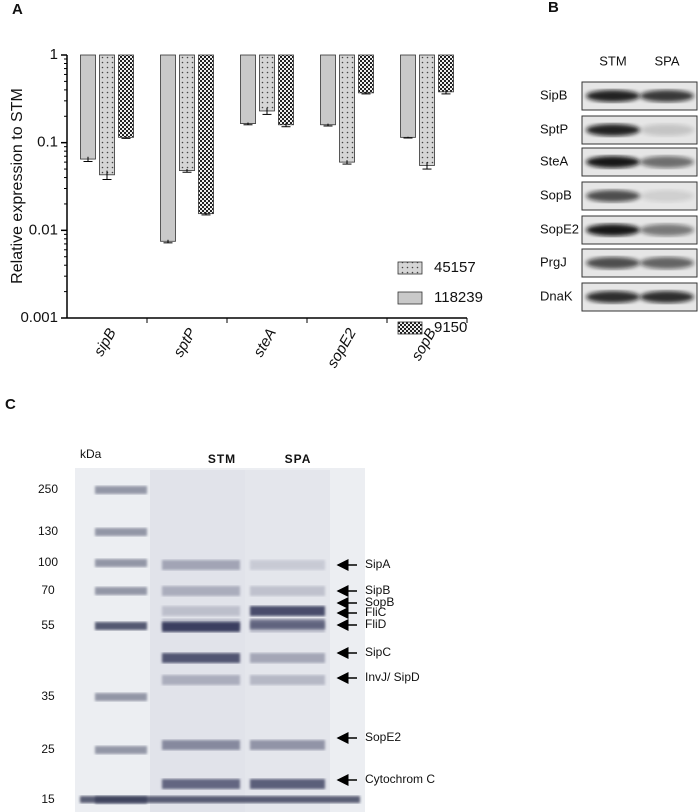 The width and height of the screenshot is (700, 812). I want to click on panel-label: B, so click(553, 8).